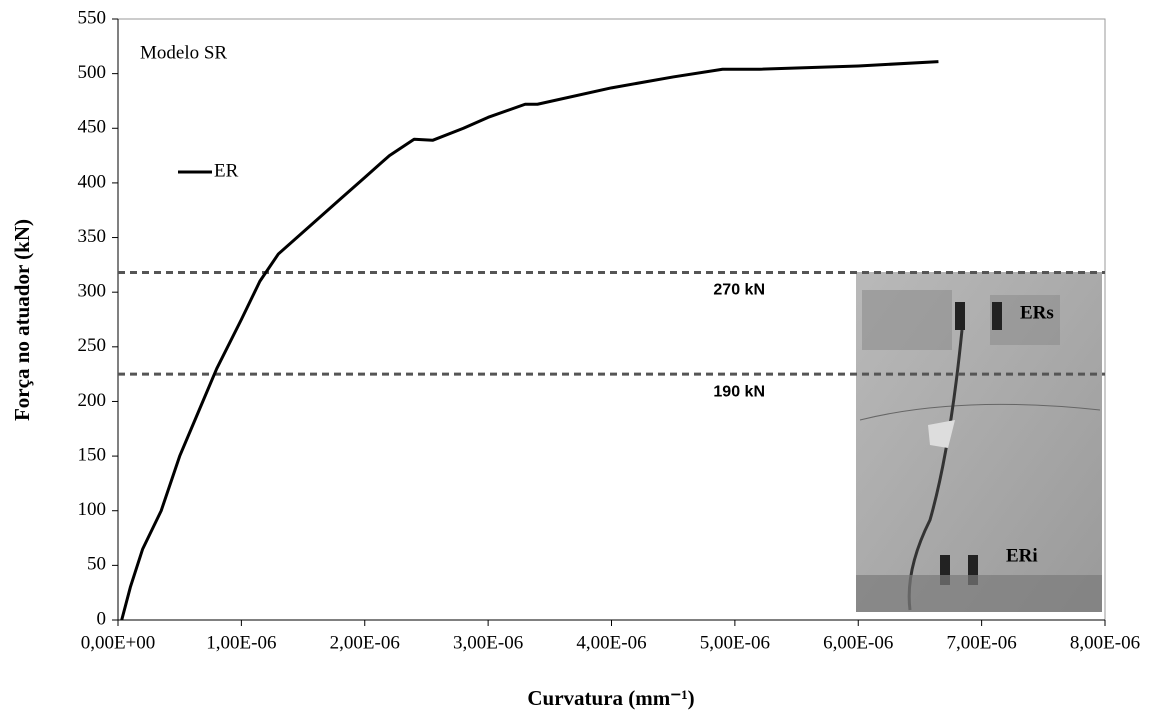  What do you see at coordinates (92, 454) in the screenshot?
I see `y-tick-label: 150` at bounding box center [92, 454].